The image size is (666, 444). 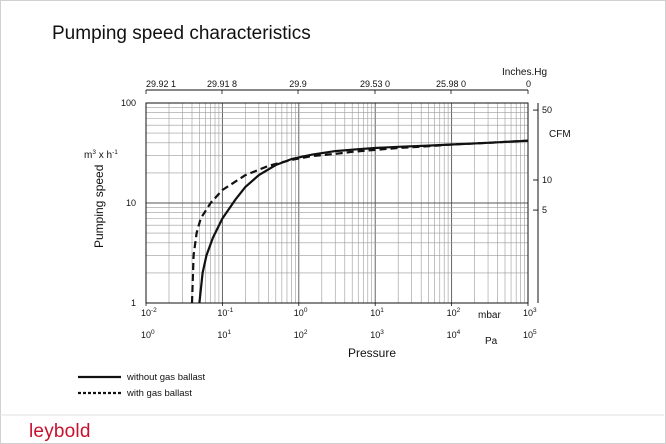 What do you see at coordinates (99, 206) in the screenshot?
I see `y-axis-title: Pumping speed` at bounding box center [99, 206].